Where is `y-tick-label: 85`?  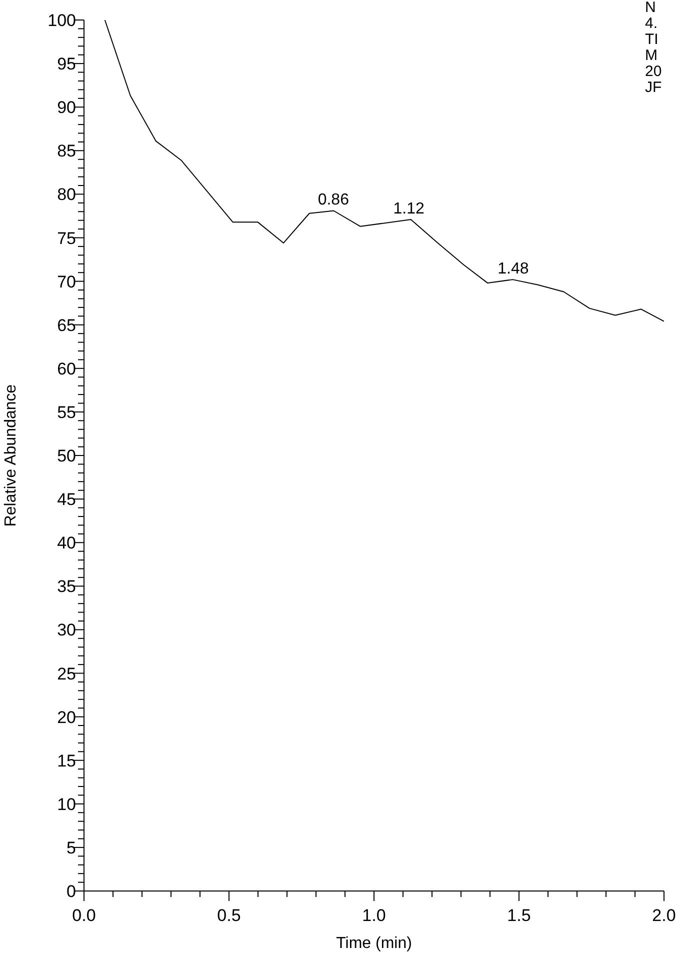
y-tick-label: 85 is located at coordinates (66, 151).